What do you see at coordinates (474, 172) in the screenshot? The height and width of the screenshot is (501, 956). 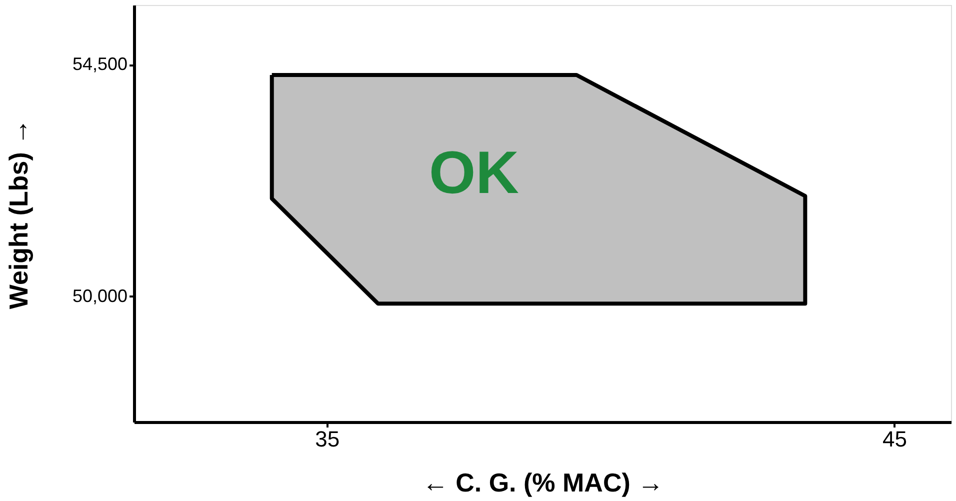 I see `annotation: OK` at bounding box center [474, 172].